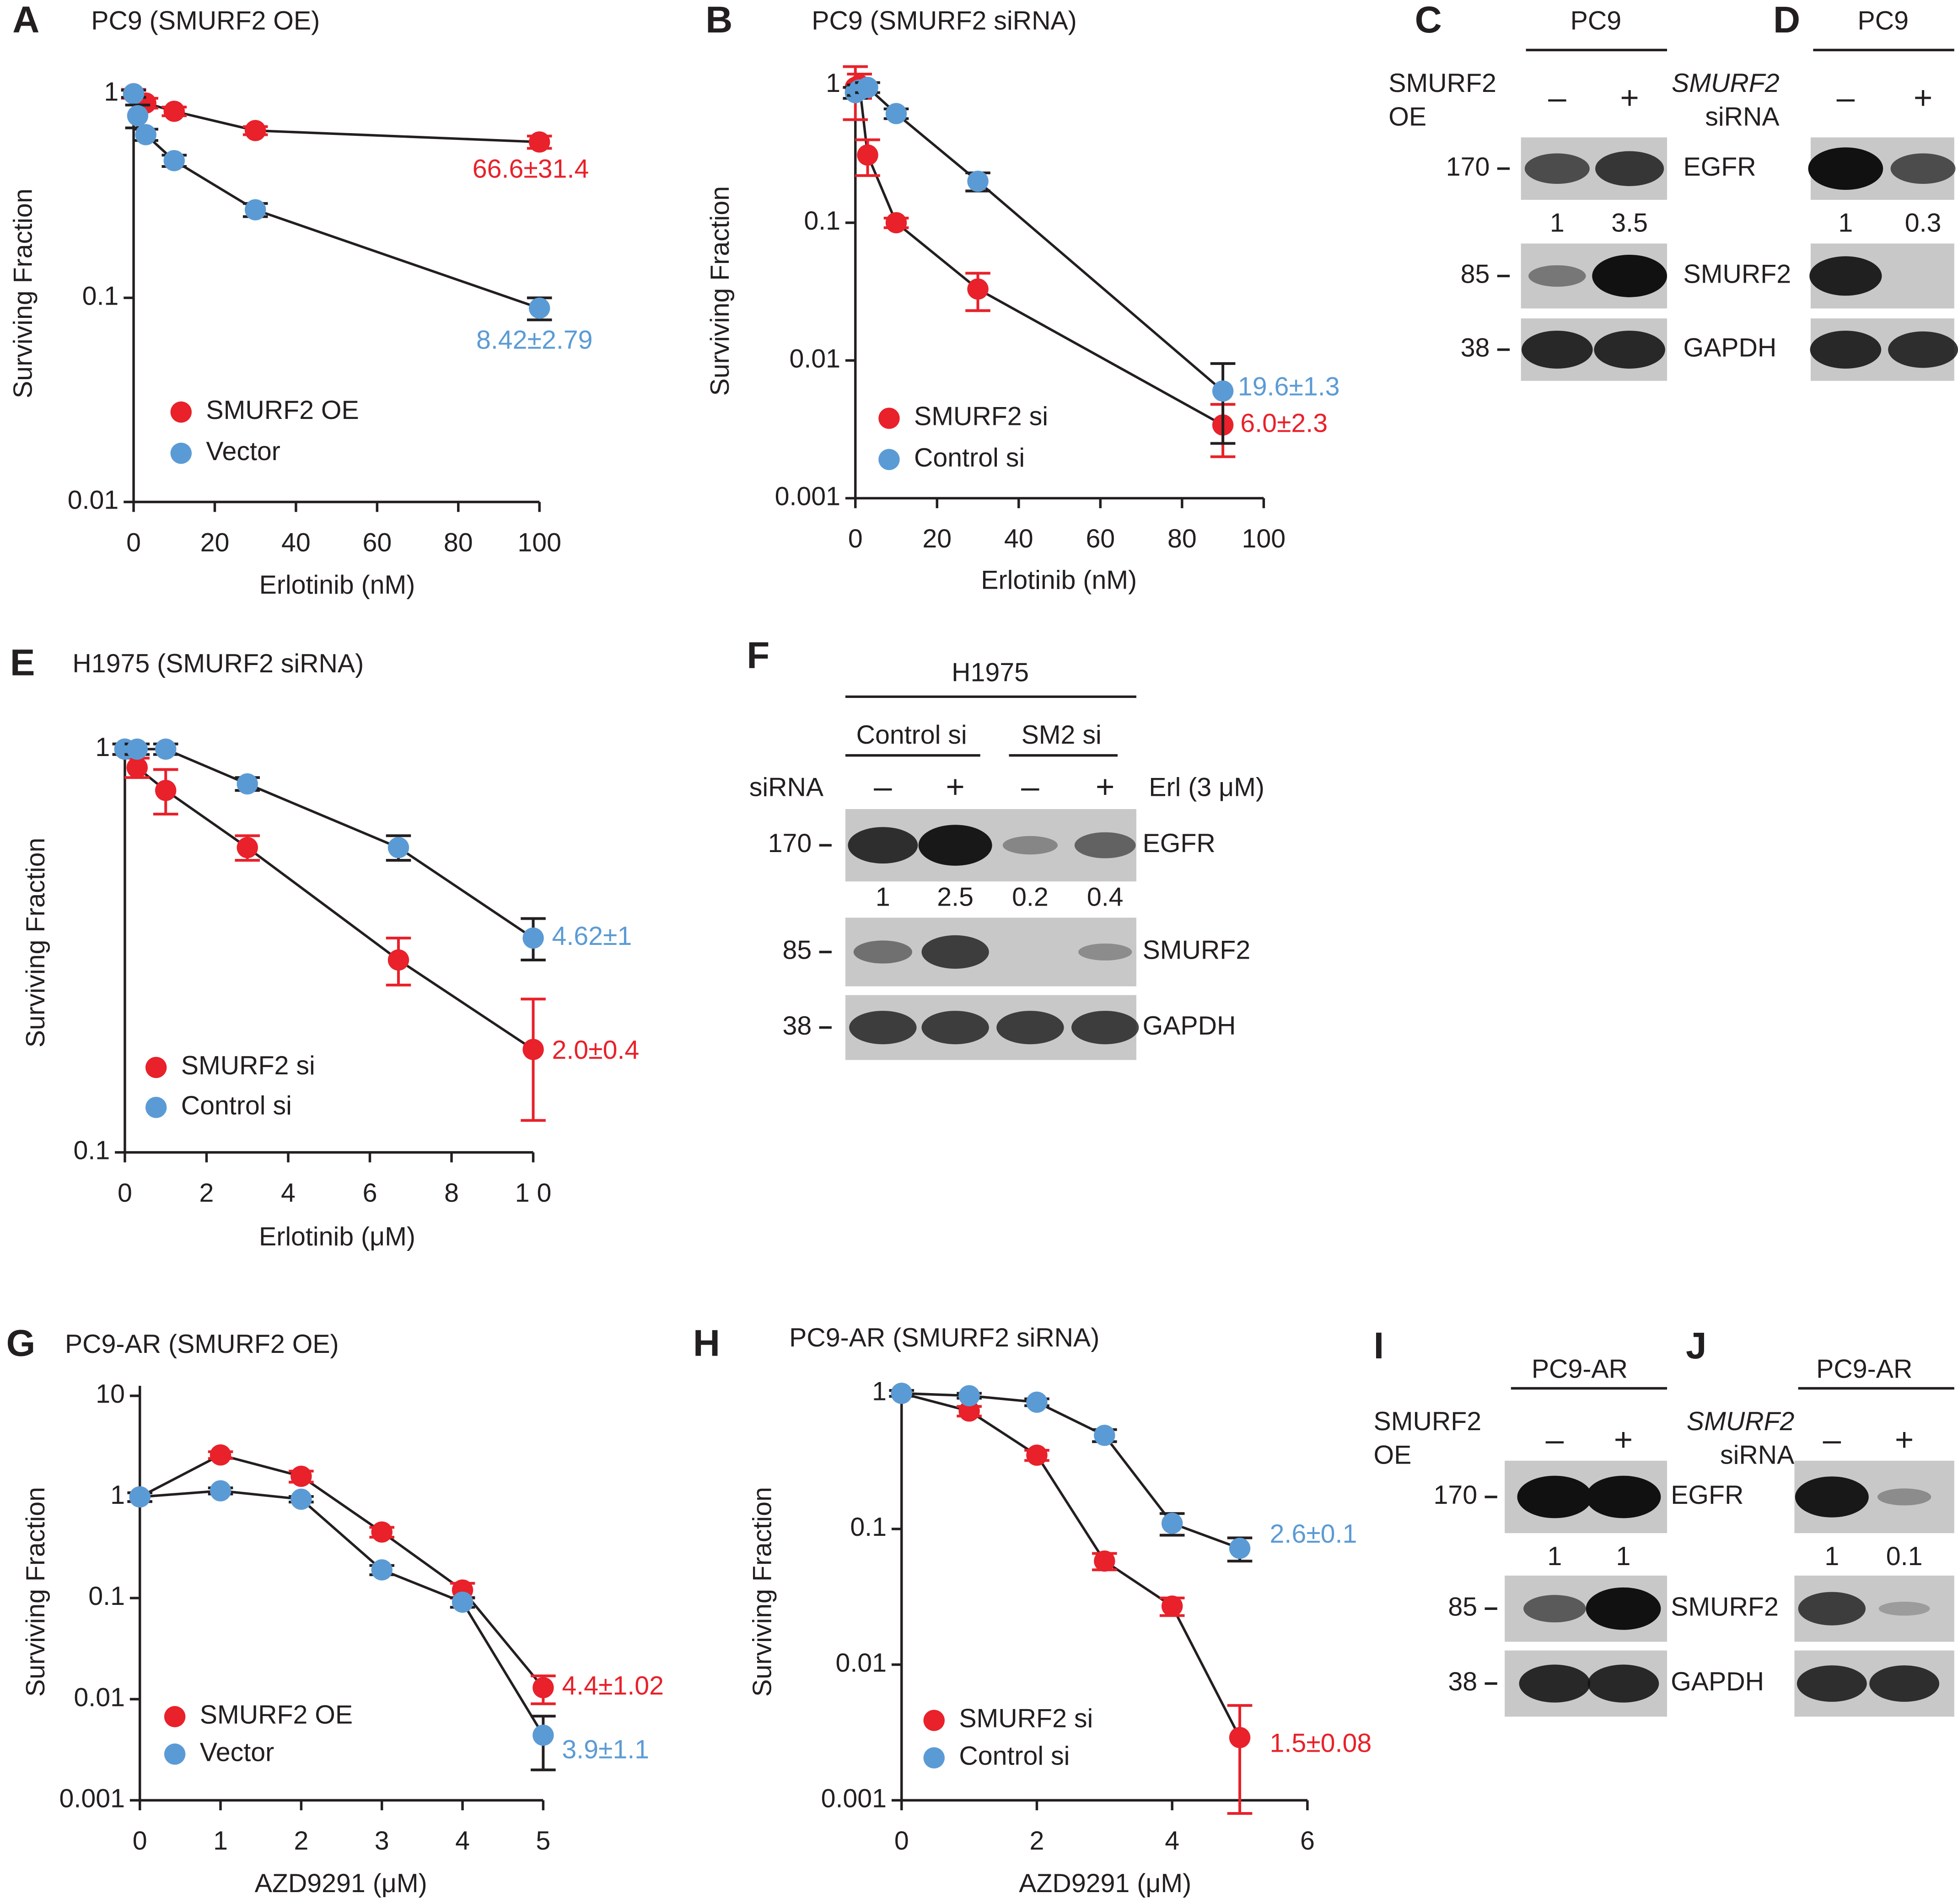  What do you see at coordinates (797, 1025) in the screenshot?
I see `mw-label: 38` at bounding box center [797, 1025].